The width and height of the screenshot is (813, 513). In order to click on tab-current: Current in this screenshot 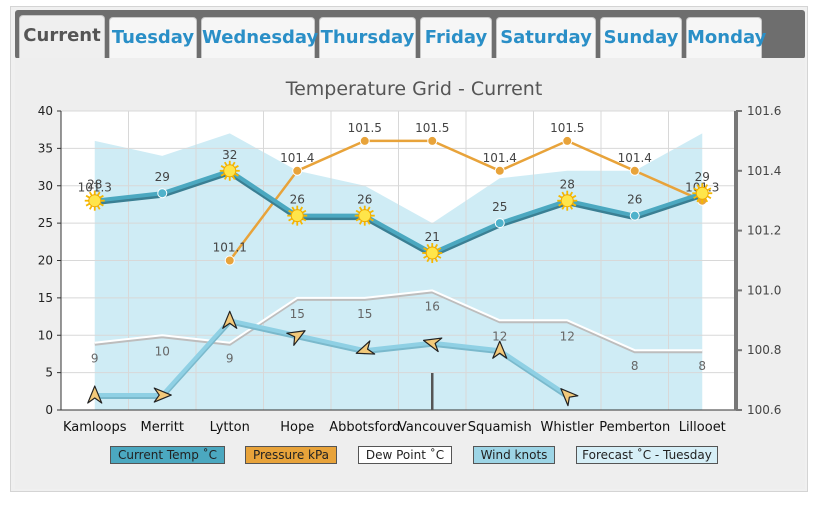, I will do `click(62, 37)`.